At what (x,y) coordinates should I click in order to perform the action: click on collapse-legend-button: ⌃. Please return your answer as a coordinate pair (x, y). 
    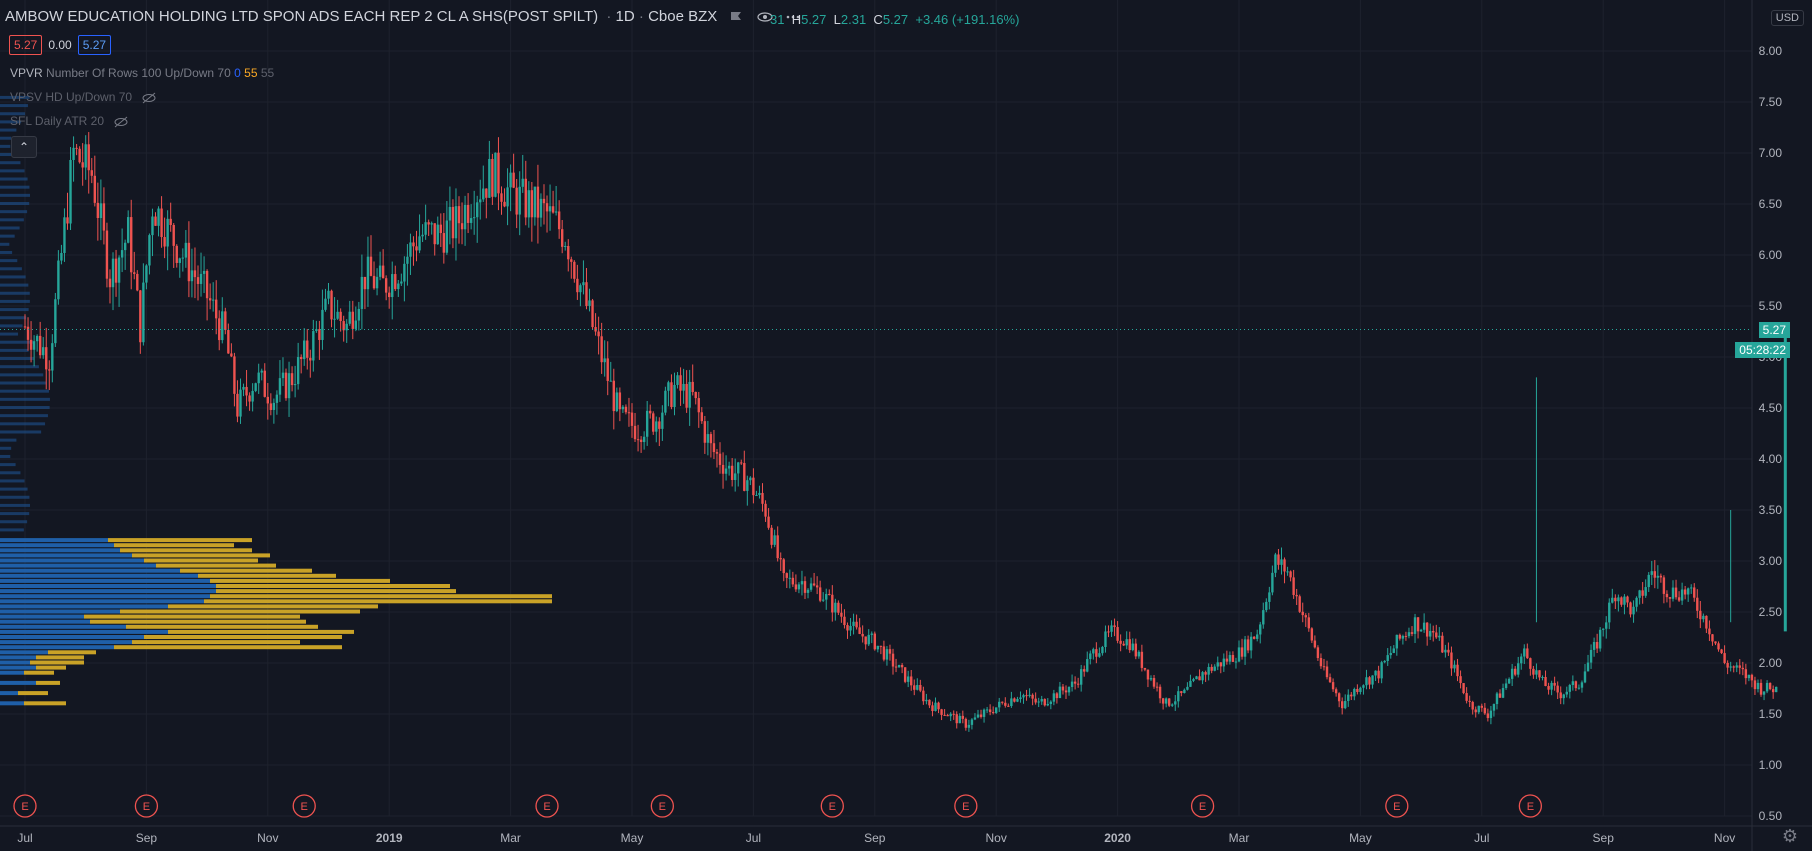
    Looking at the image, I should click on (24, 147).